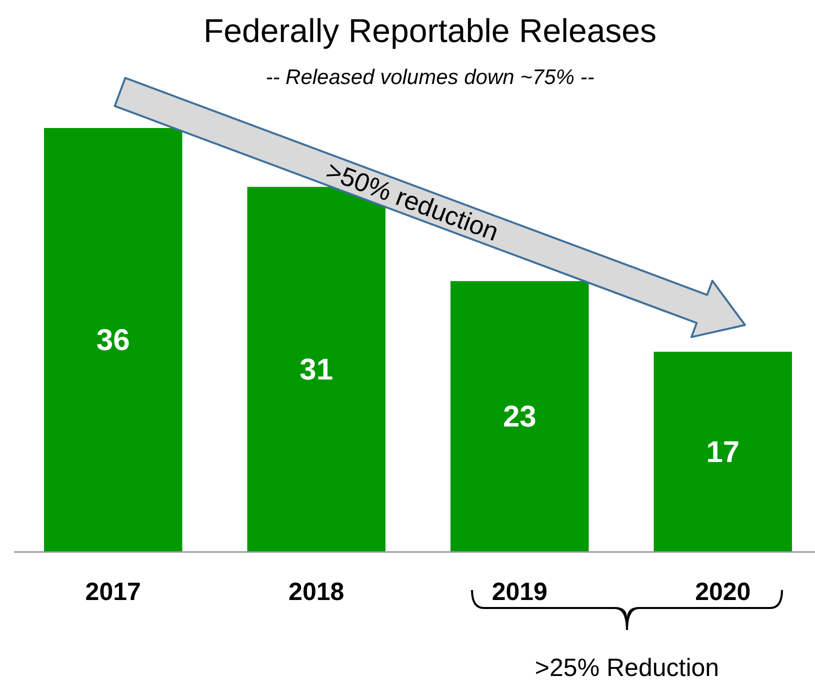  What do you see at coordinates (627, 668) in the screenshot?
I see `text: >25% Reduction` at bounding box center [627, 668].